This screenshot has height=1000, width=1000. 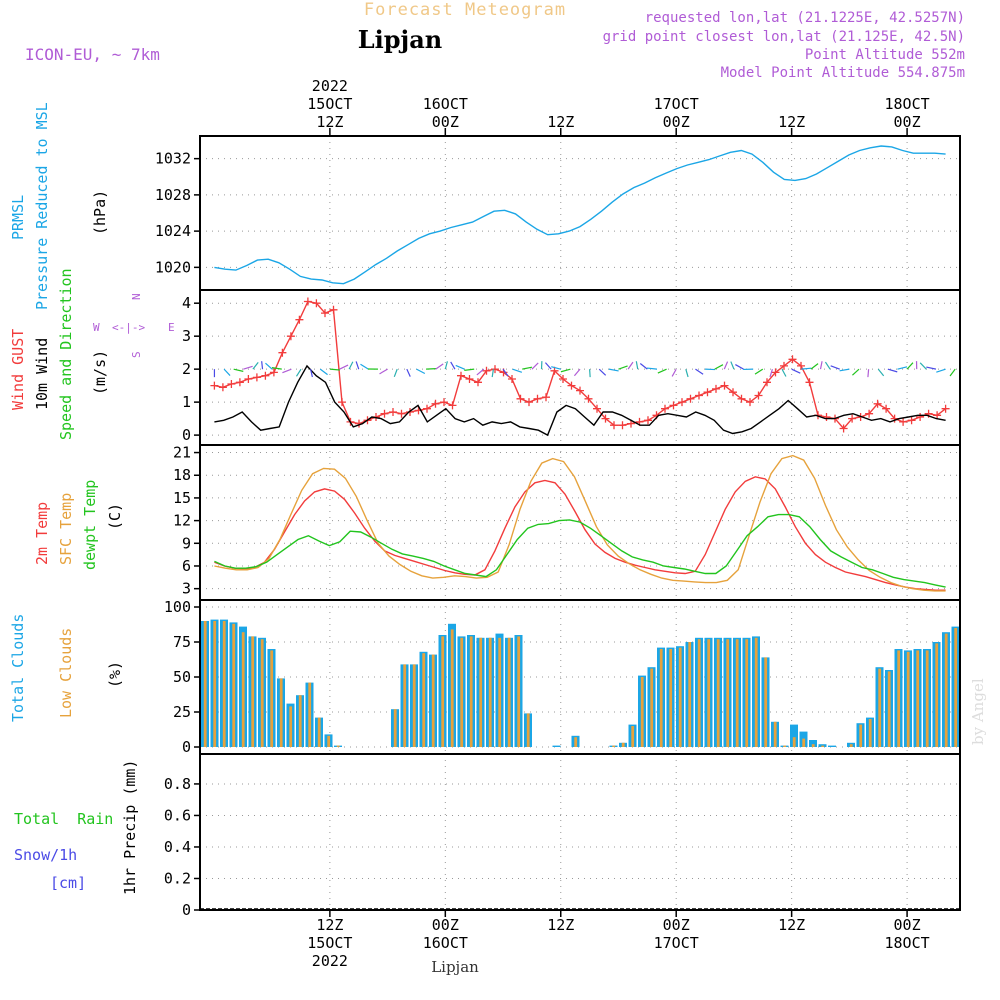 What do you see at coordinates (18, 369) in the screenshot?
I see `label-gust: Wind GUST` at bounding box center [18, 369].